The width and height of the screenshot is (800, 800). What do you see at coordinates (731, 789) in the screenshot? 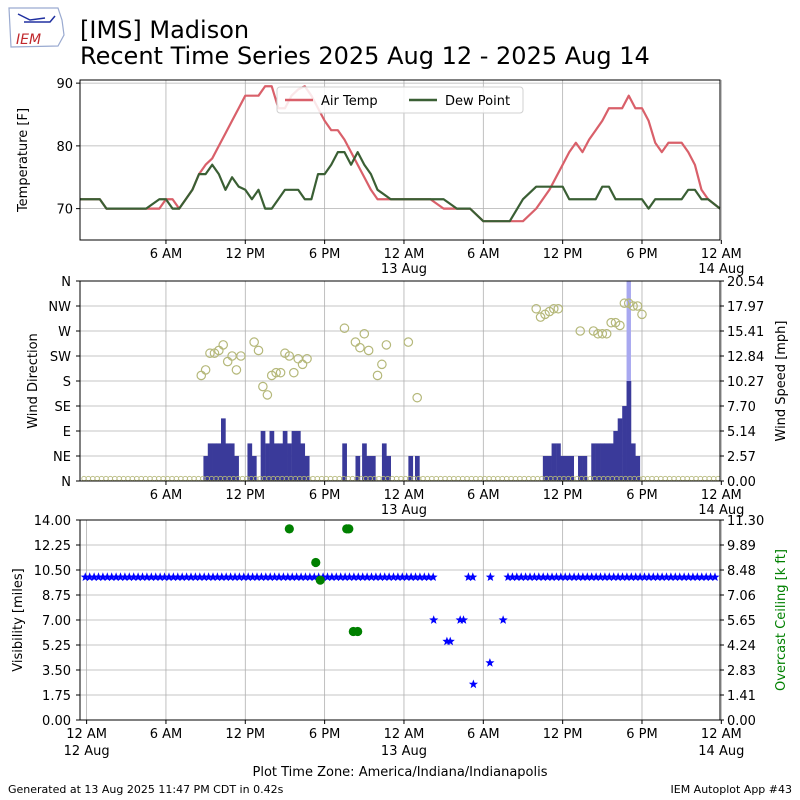
I see `app-footer: IEM Autoplot App #43` at bounding box center [731, 789].